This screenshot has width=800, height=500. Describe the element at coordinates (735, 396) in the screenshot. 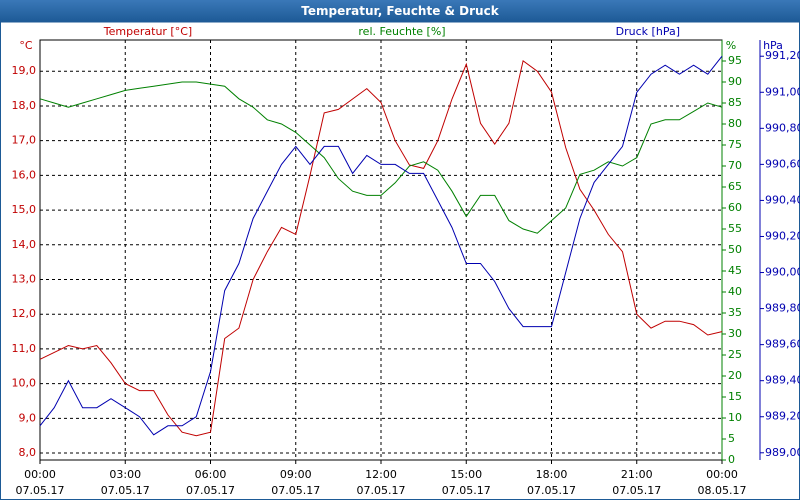

I see `y2-tick-label: 15` at that location.